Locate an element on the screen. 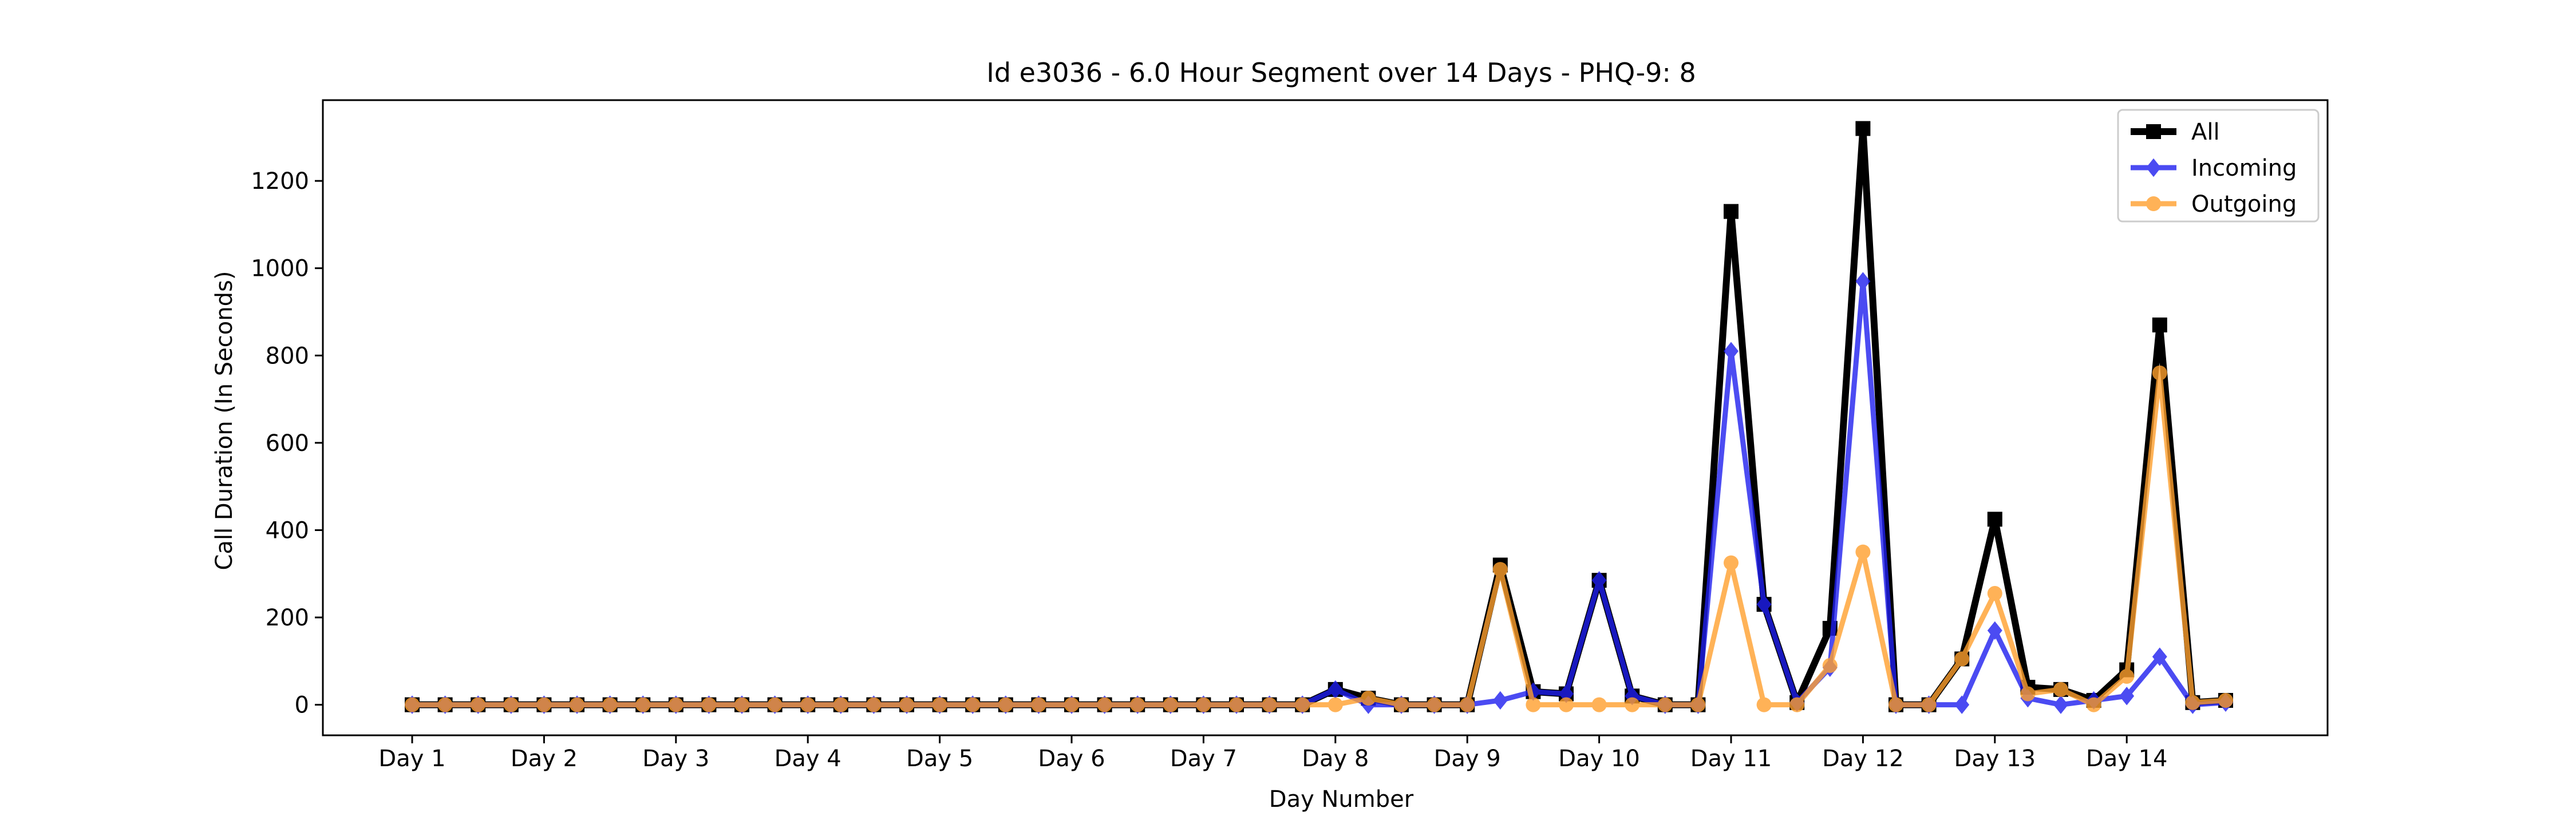 This screenshot has width=2576, height=824. y-tick-label: 800 is located at coordinates (287, 356).